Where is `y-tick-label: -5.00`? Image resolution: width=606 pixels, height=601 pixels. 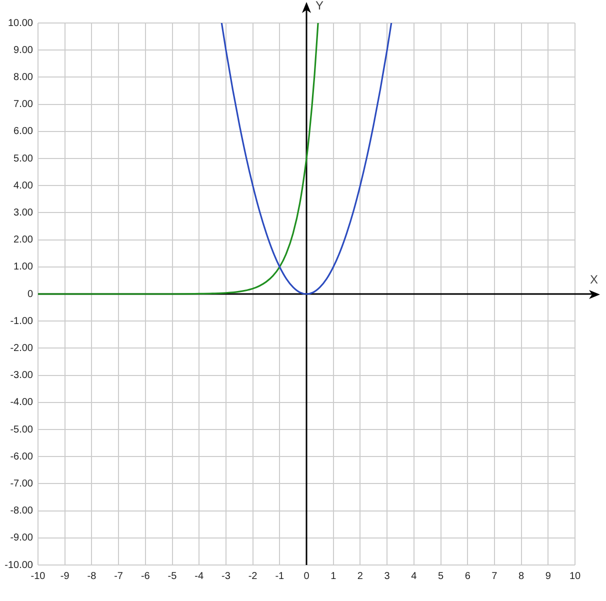
y-tick-label: -5.00 is located at coordinates (22, 430).